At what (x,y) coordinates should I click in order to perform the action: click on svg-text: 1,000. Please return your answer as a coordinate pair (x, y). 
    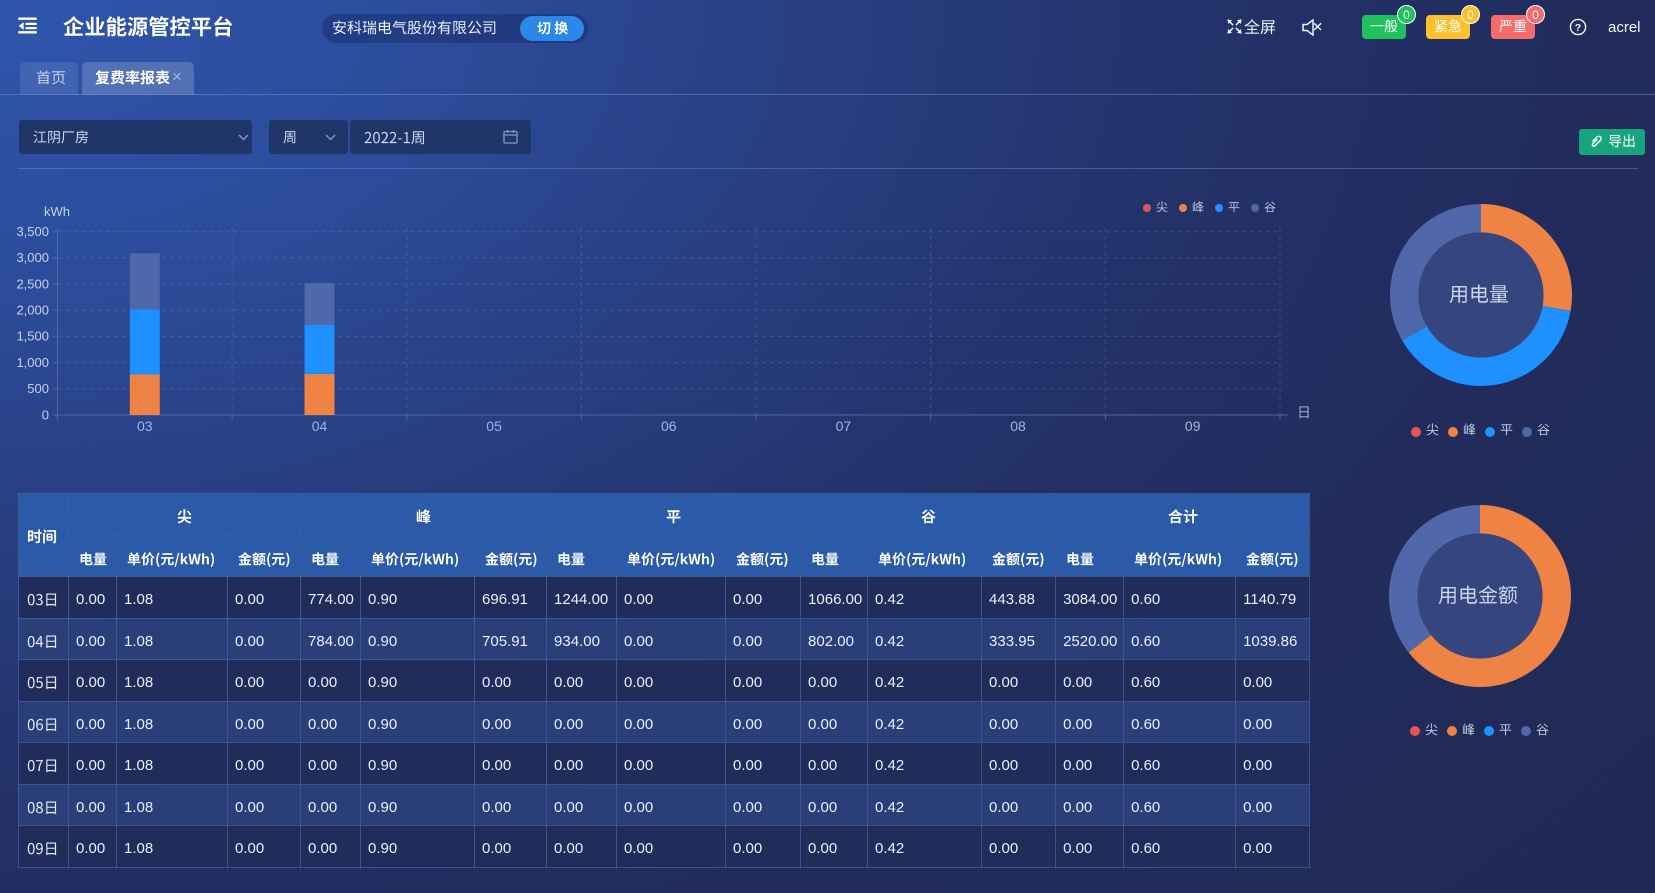
    Looking at the image, I should click on (32, 362).